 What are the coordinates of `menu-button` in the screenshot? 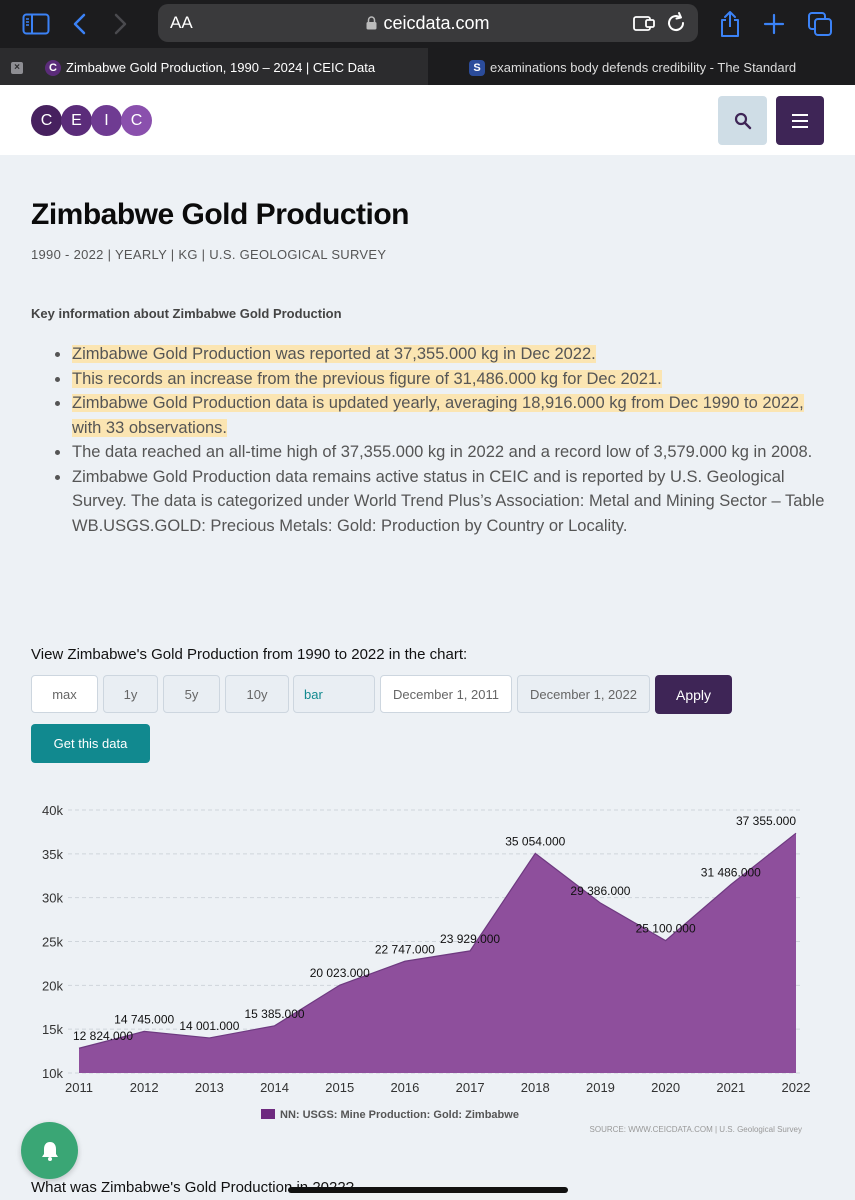 It's located at (800, 120).